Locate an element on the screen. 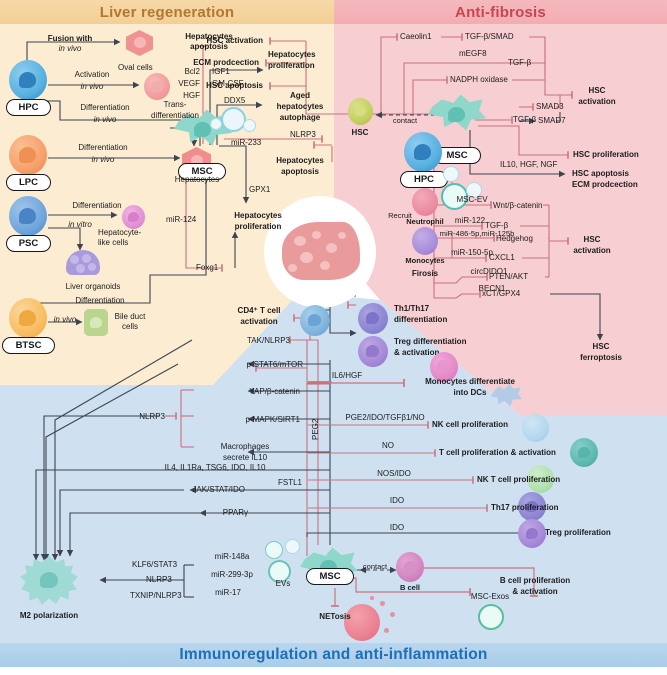  btsc-nucleus-icon is located at coordinates (27, 318).